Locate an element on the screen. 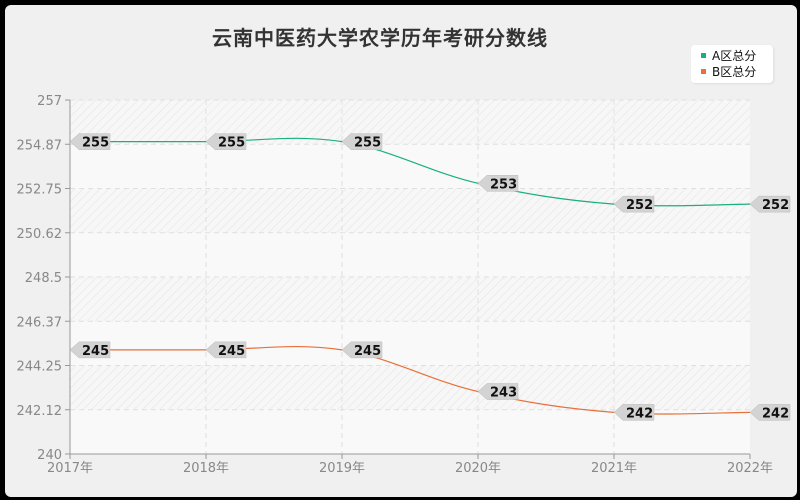 This screenshot has height=500, width=800. x-tick-label: 2020年 is located at coordinates (478, 468).